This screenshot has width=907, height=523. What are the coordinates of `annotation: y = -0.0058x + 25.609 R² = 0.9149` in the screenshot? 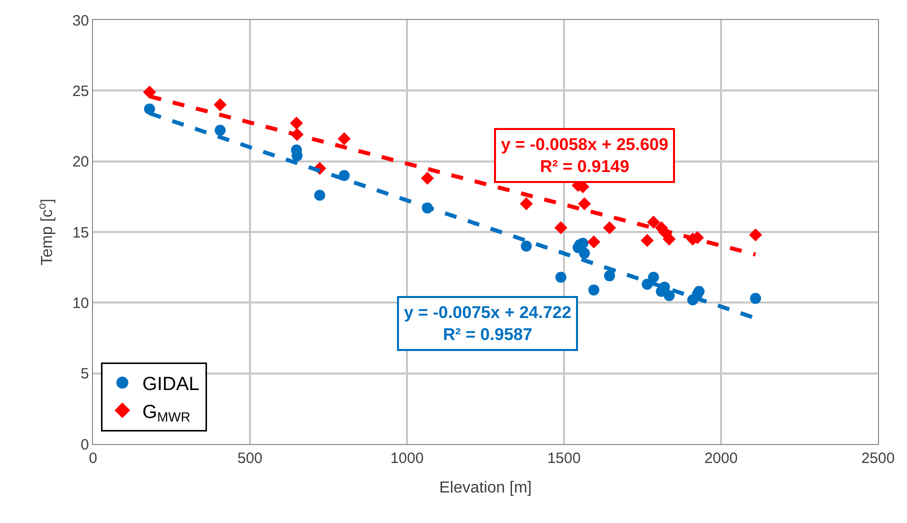 It's located at (584, 155).